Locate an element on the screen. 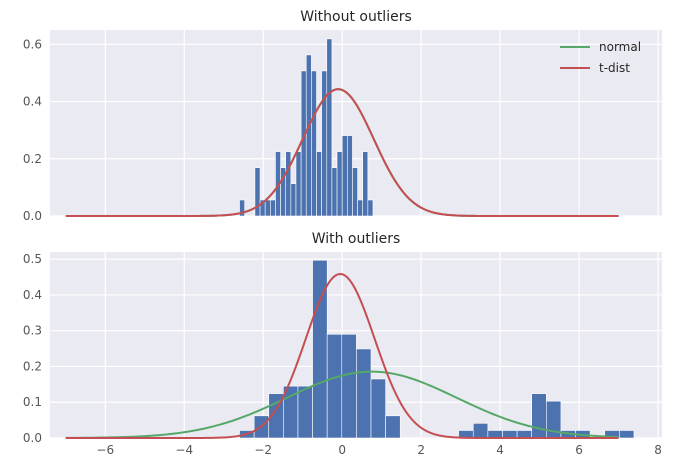  histogram-bars is located at coordinates (306, 127).